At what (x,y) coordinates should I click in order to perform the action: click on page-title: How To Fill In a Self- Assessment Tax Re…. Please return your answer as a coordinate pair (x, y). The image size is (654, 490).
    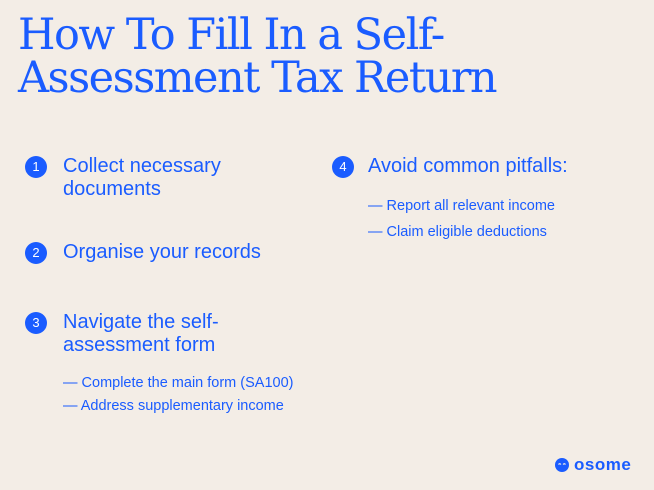
    Looking at the image, I should click on (258, 56).